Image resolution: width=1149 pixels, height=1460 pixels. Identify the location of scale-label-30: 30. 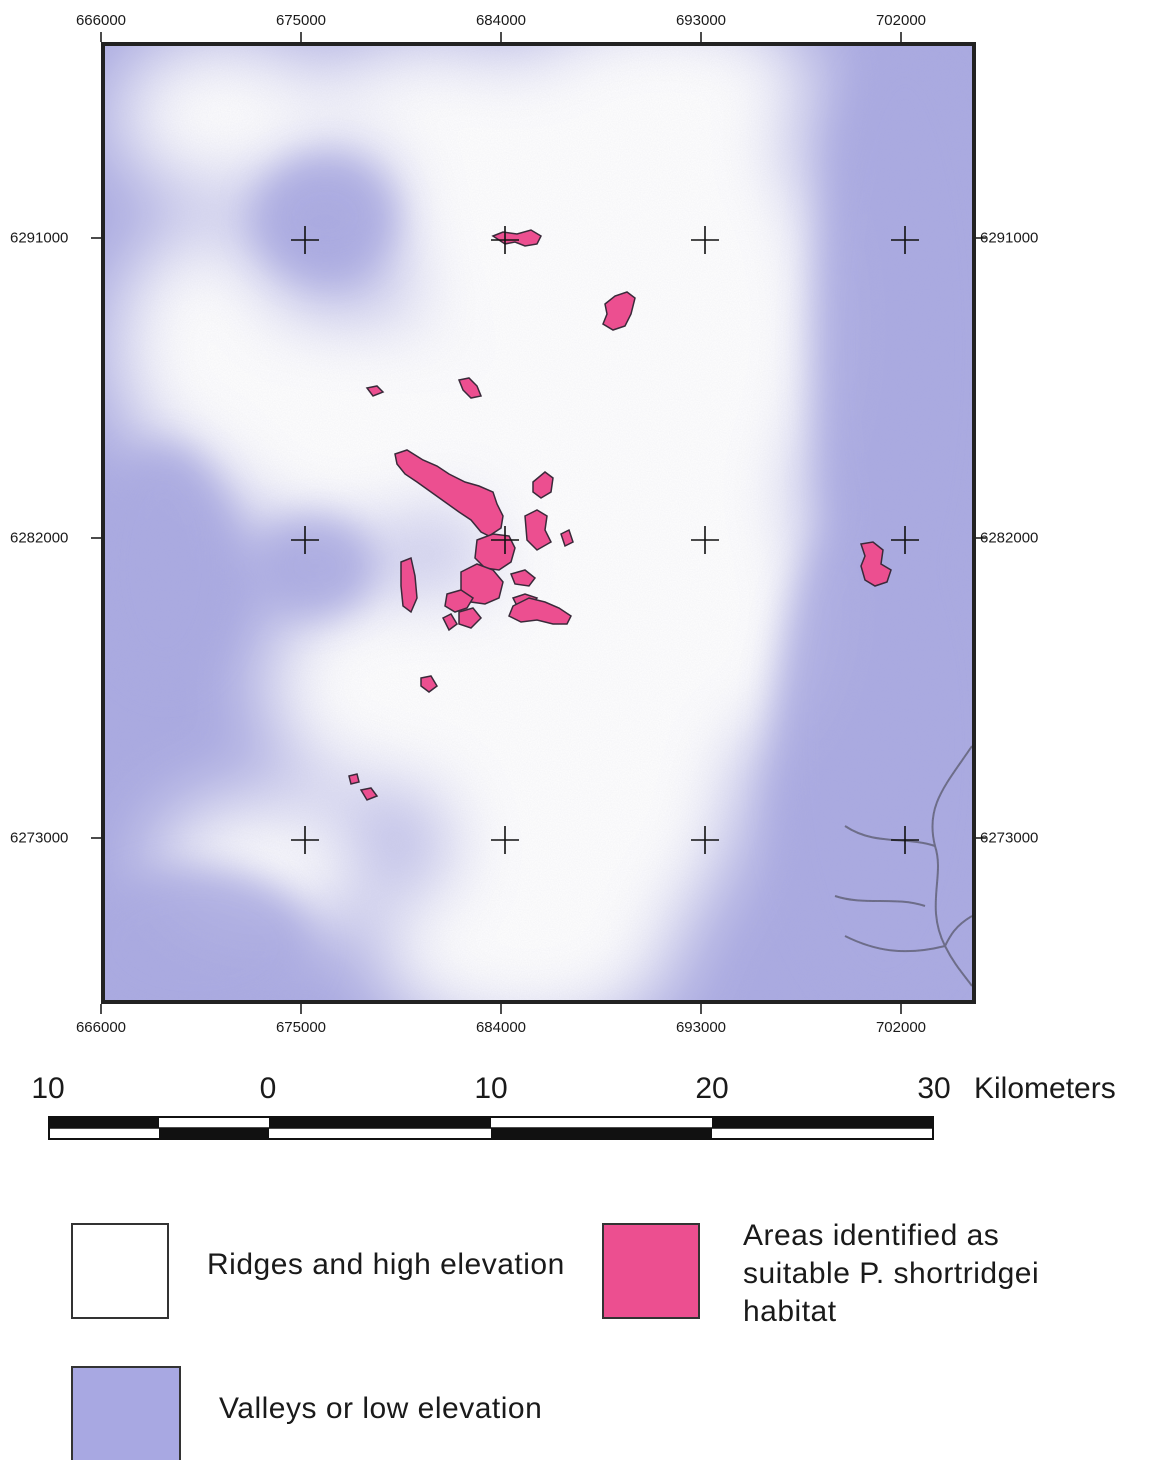
(934, 1088).